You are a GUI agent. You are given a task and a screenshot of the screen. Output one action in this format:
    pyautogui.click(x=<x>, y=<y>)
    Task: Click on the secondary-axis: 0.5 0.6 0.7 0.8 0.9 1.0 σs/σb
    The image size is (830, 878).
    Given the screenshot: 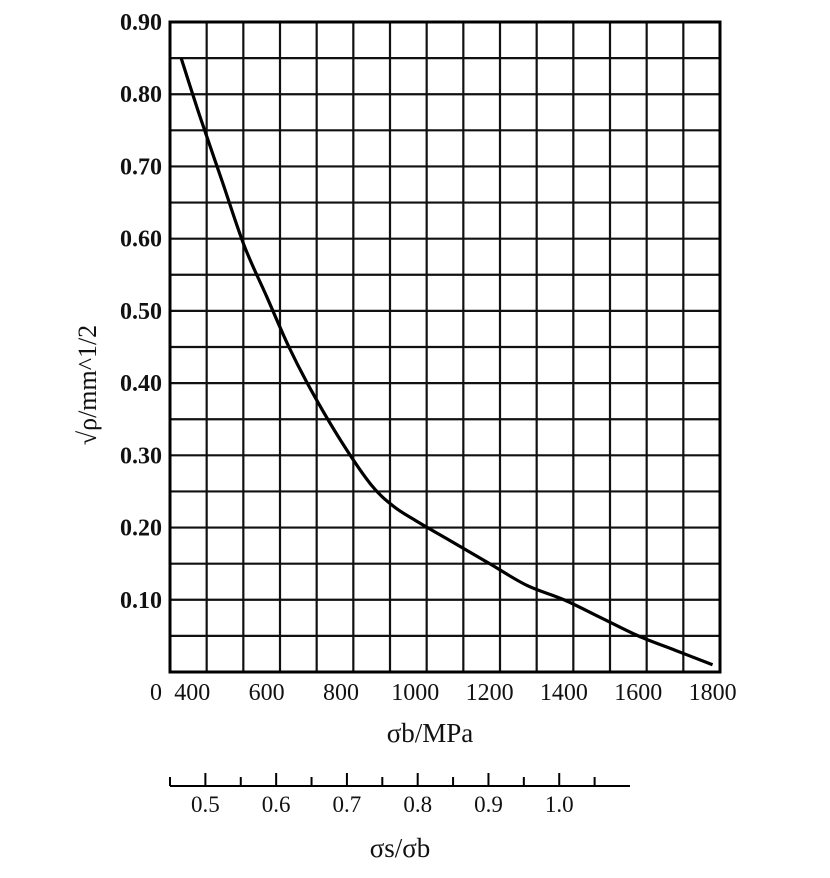 What is the action you would take?
    pyautogui.click(x=399, y=818)
    